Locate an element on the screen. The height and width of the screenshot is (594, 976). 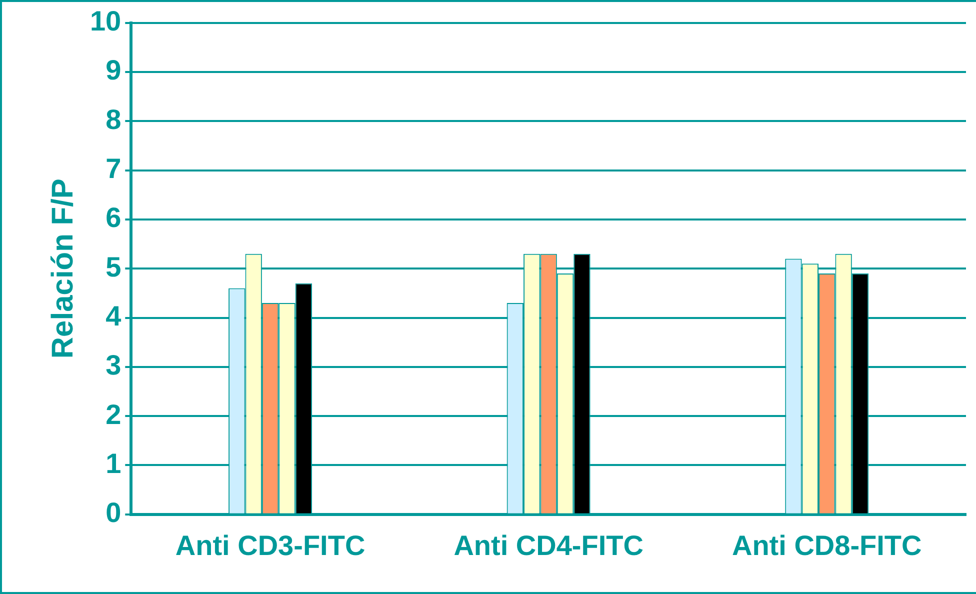
x-tick-label: Anti CD8-FITC is located at coordinates (827, 545).